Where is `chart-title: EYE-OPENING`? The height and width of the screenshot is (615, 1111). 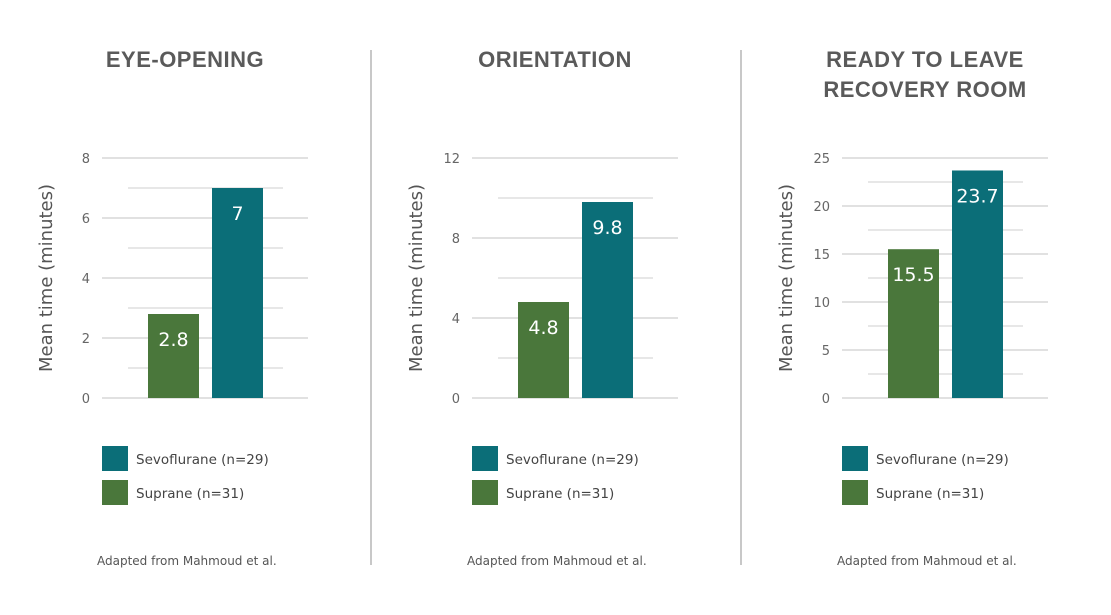 chart-title: EYE-OPENING is located at coordinates (185, 59).